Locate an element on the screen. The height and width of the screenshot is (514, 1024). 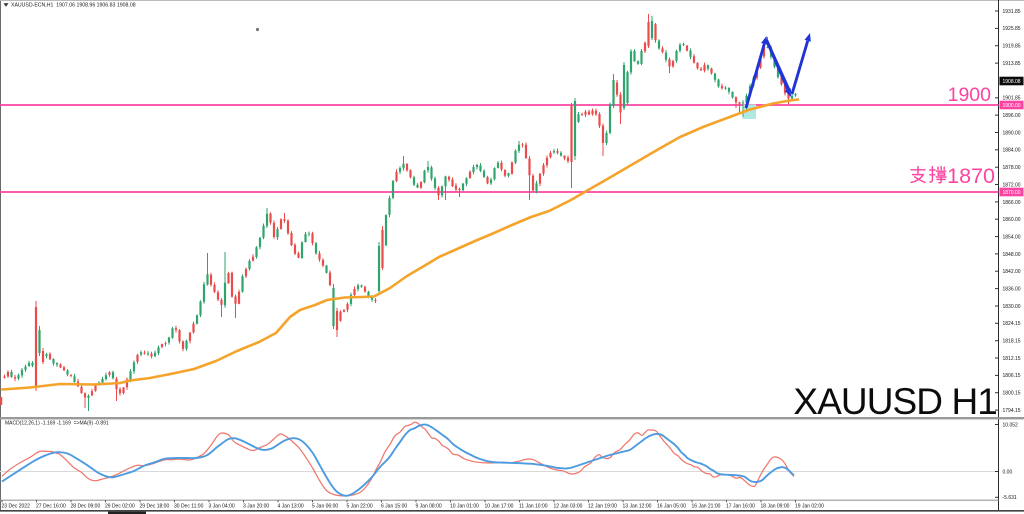
svg-text: 11 Jan 10:00 is located at coordinates (533, 506).